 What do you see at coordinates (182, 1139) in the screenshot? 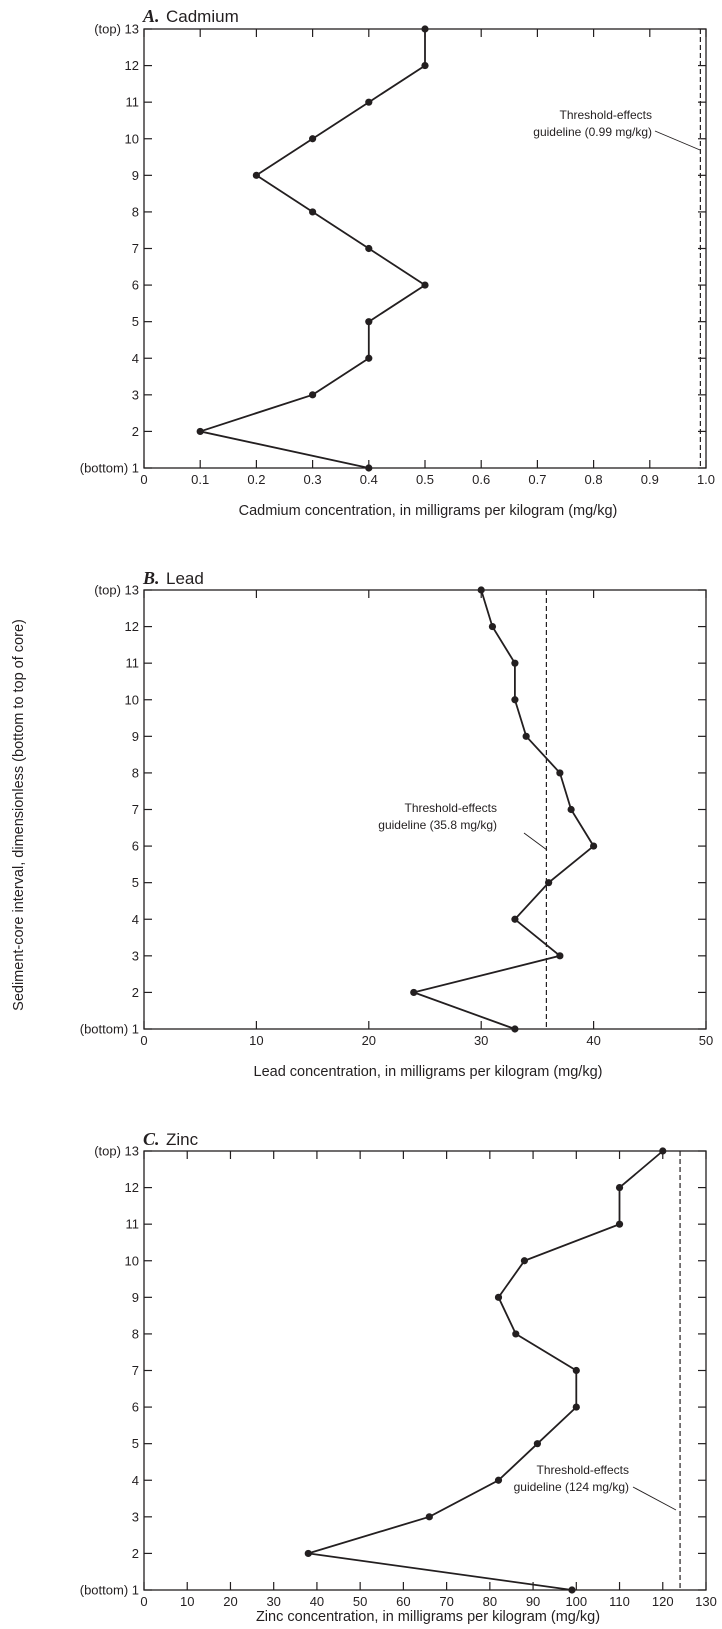
I see `panel-title: Zinc` at bounding box center [182, 1139].